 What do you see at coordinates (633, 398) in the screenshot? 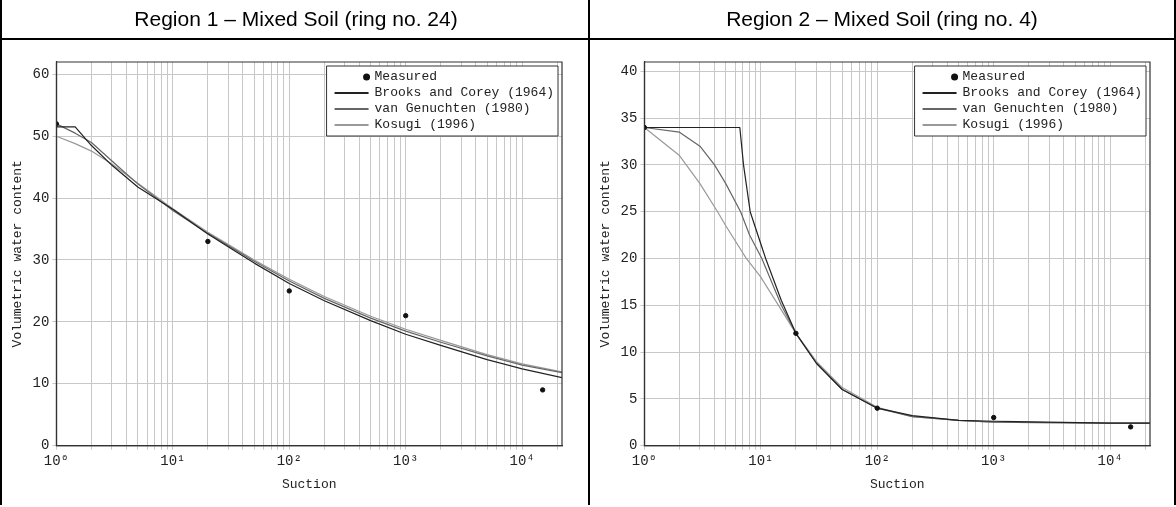
I see `y-tick-label: 5` at bounding box center [633, 398].